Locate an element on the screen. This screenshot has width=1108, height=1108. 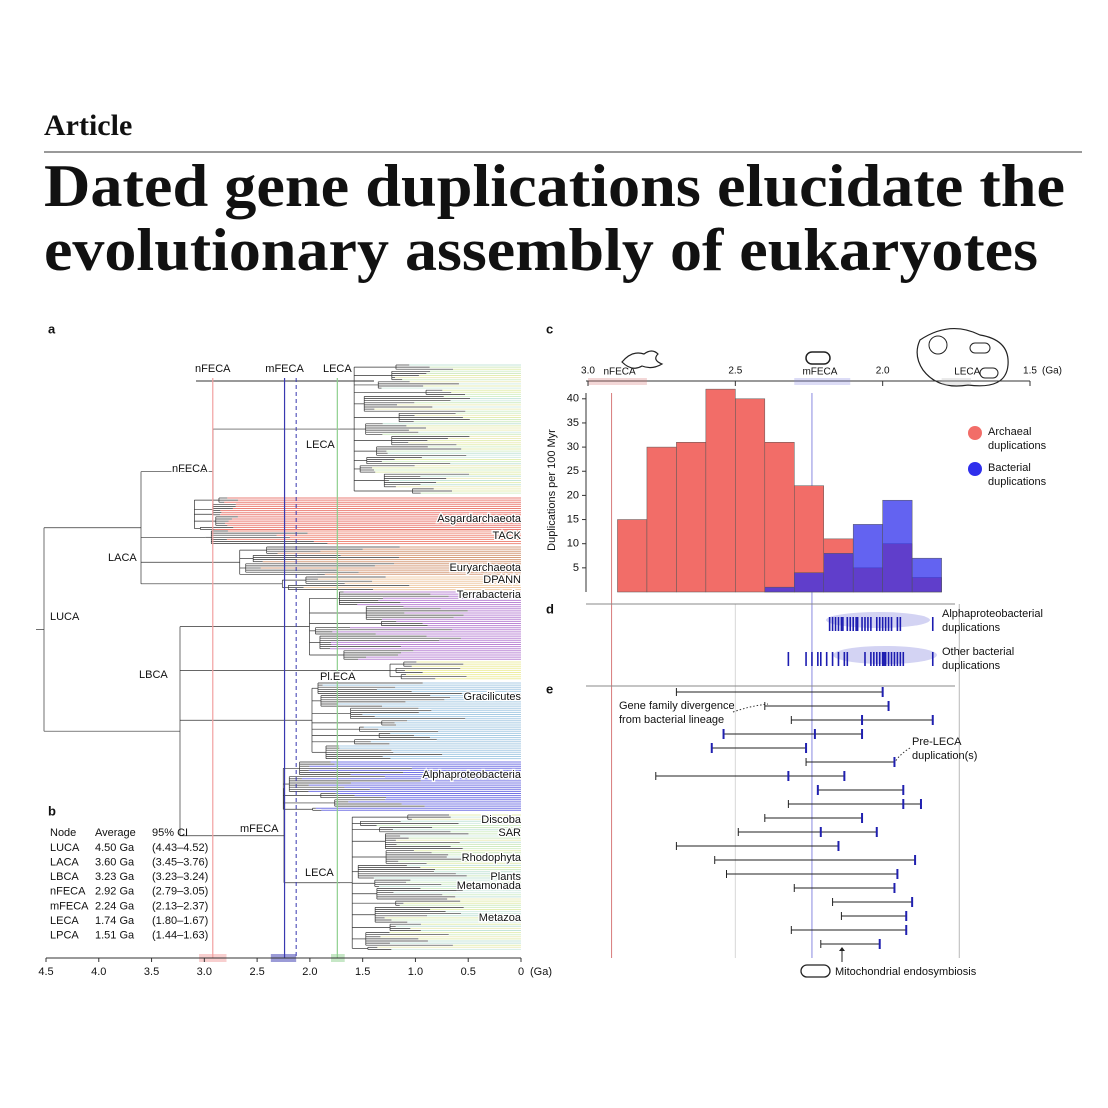
node-label: LUCA is located at coordinates (65, 617).